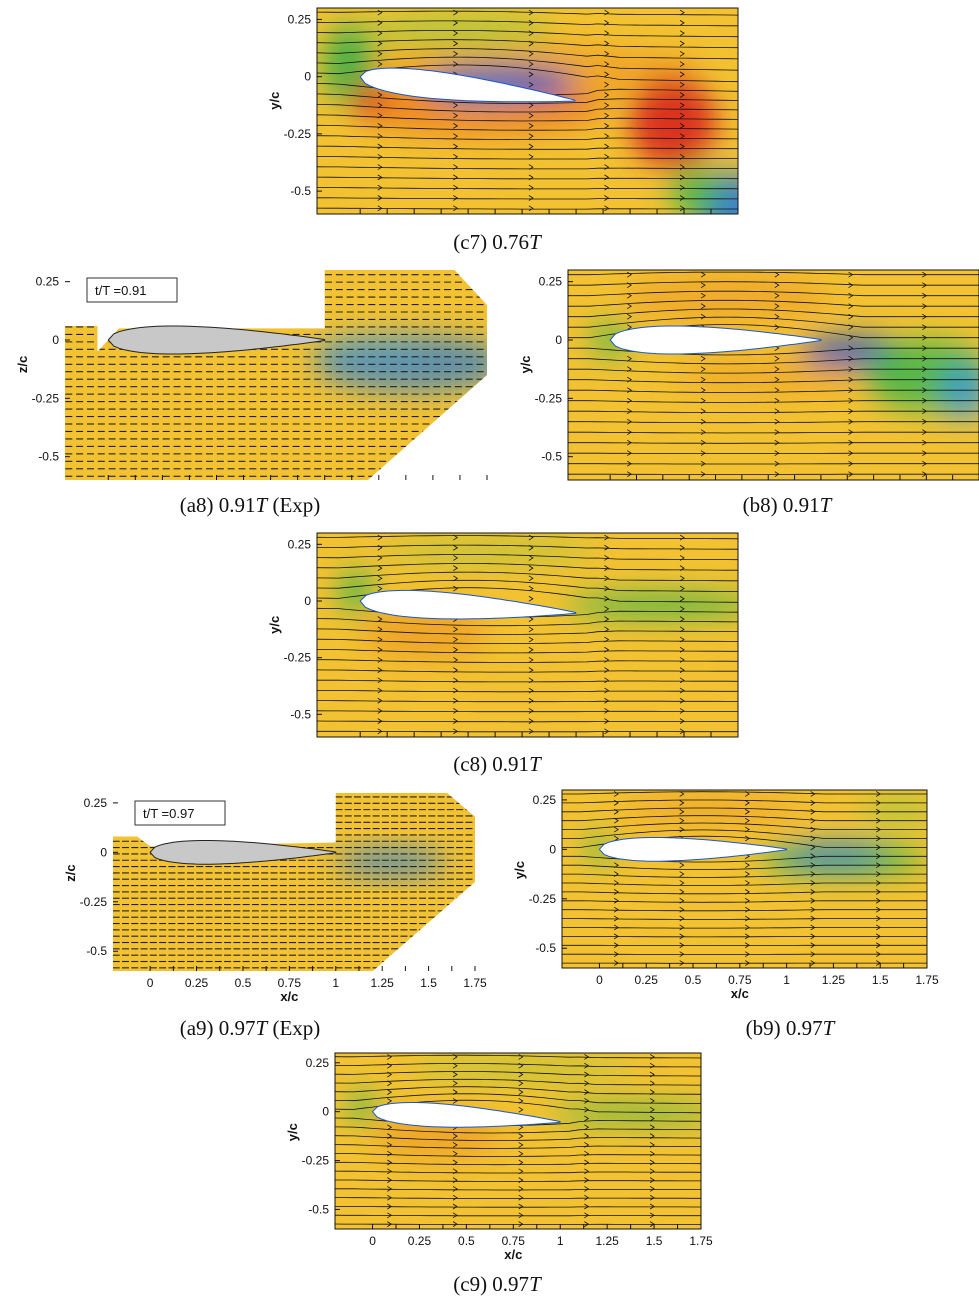 The width and height of the screenshot is (979, 1305). I want to click on y-axis-label: z/c, so click(70, 872).